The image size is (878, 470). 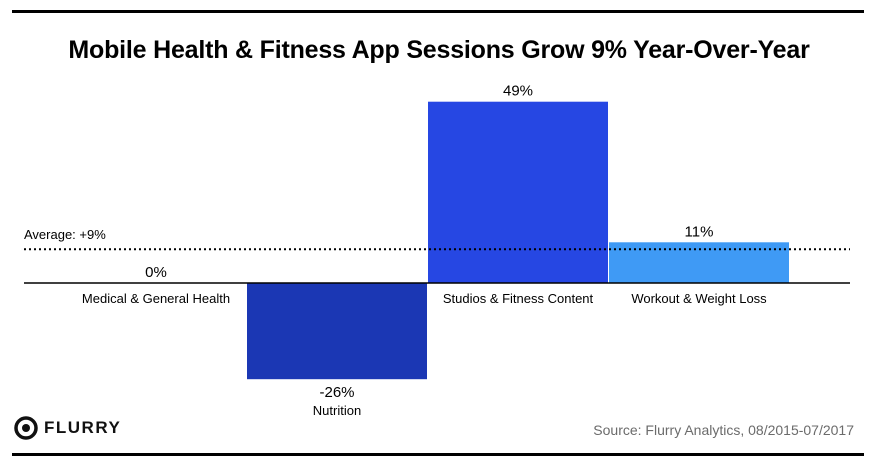 I want to click on value-label-2: 49%, so click(x=518, y=91).